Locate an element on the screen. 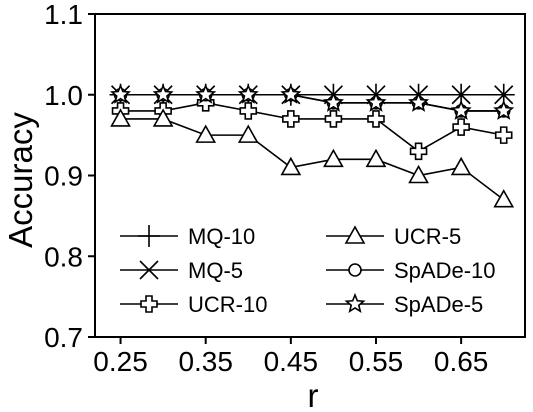 The image size is (533, 412). legend-entry-ucr-5: UCR-5 is located at coordinates (393, 236).